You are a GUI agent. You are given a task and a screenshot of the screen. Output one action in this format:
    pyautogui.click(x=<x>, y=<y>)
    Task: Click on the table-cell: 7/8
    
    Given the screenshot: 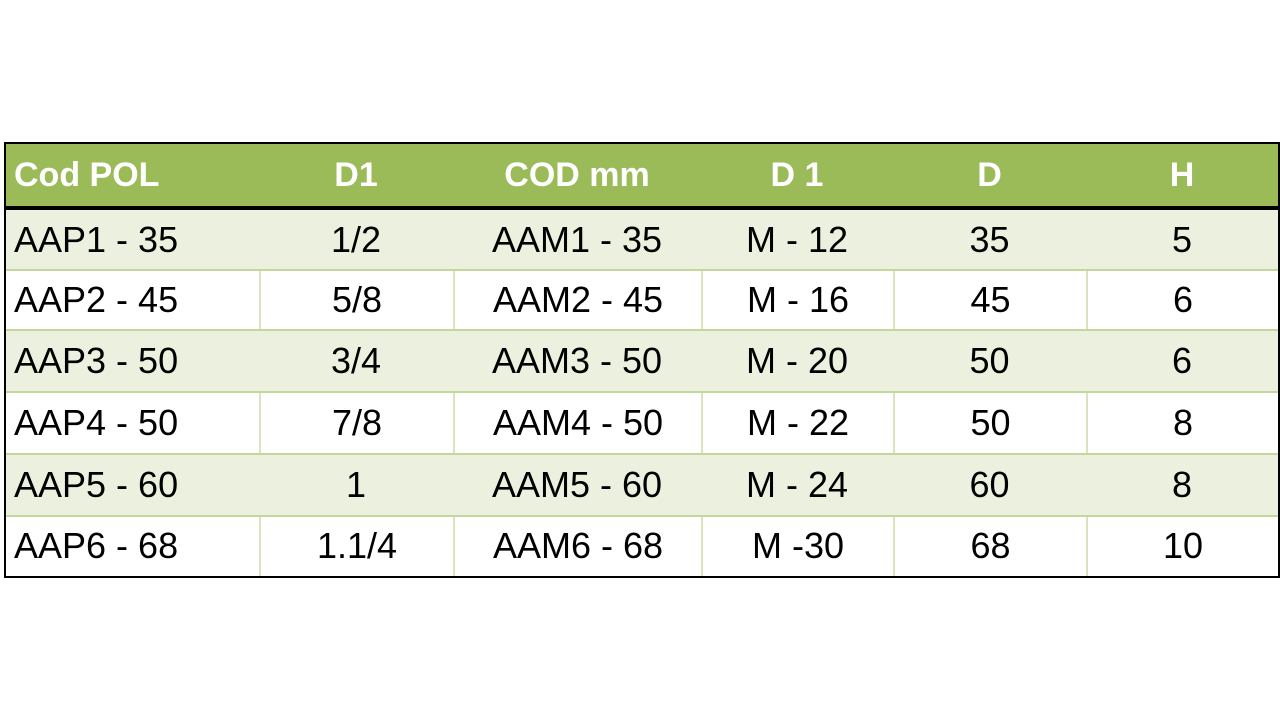 What is the action you would take?
    pyautogui.click(x=356, y=423)
    